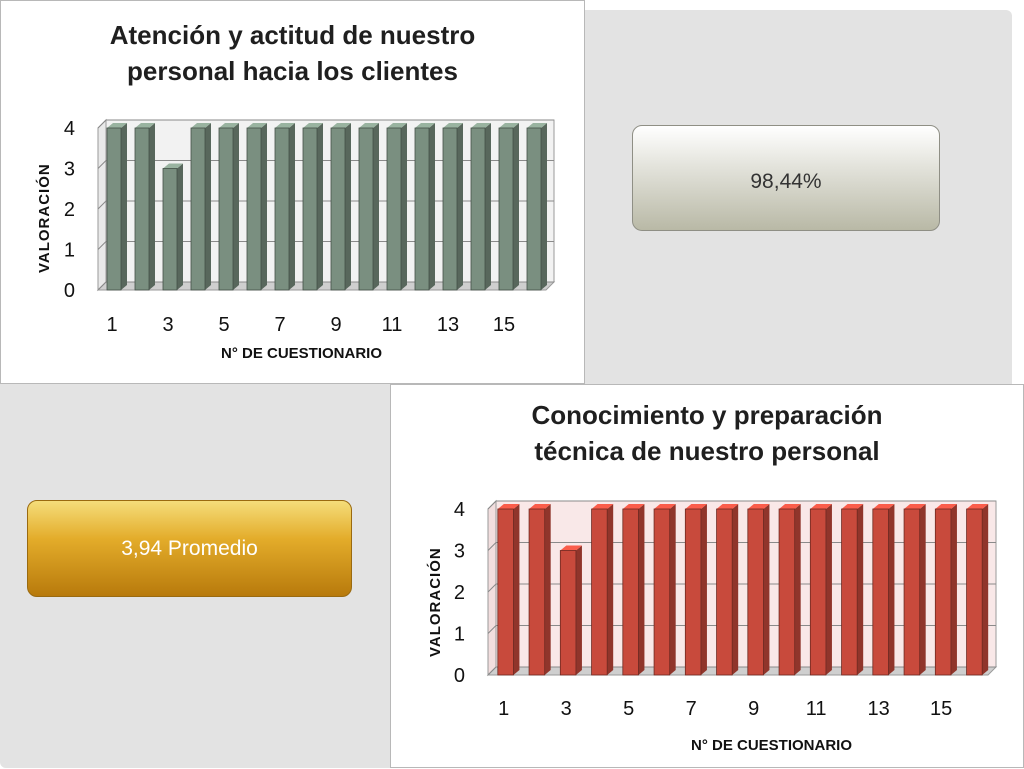 Image resolution: width=1024 pixels, height=769 pixels. I want to click on gridline, so click(741, 505).